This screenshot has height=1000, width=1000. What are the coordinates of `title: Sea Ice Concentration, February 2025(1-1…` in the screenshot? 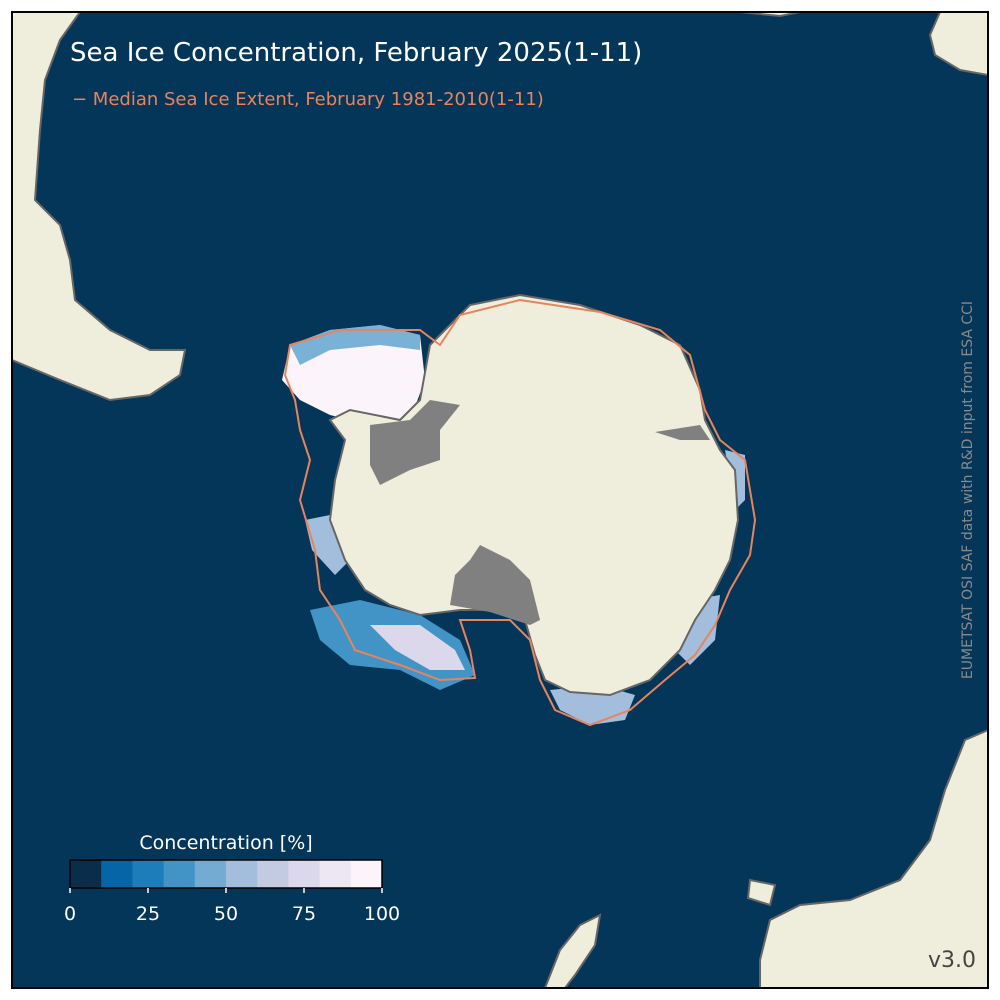 It's located at (356, 53).